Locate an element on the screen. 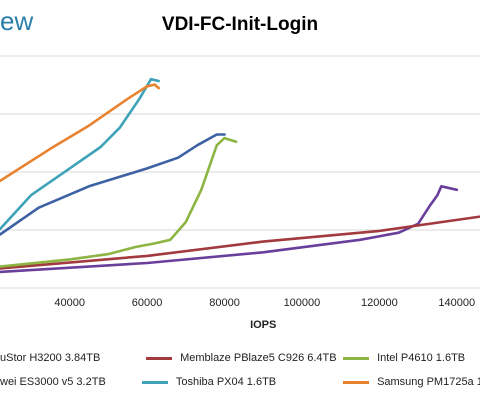 Image resolution: width=480 pixels, height=401 pixels. x-axis-label: IOPS is located at coordinates (263, 325).